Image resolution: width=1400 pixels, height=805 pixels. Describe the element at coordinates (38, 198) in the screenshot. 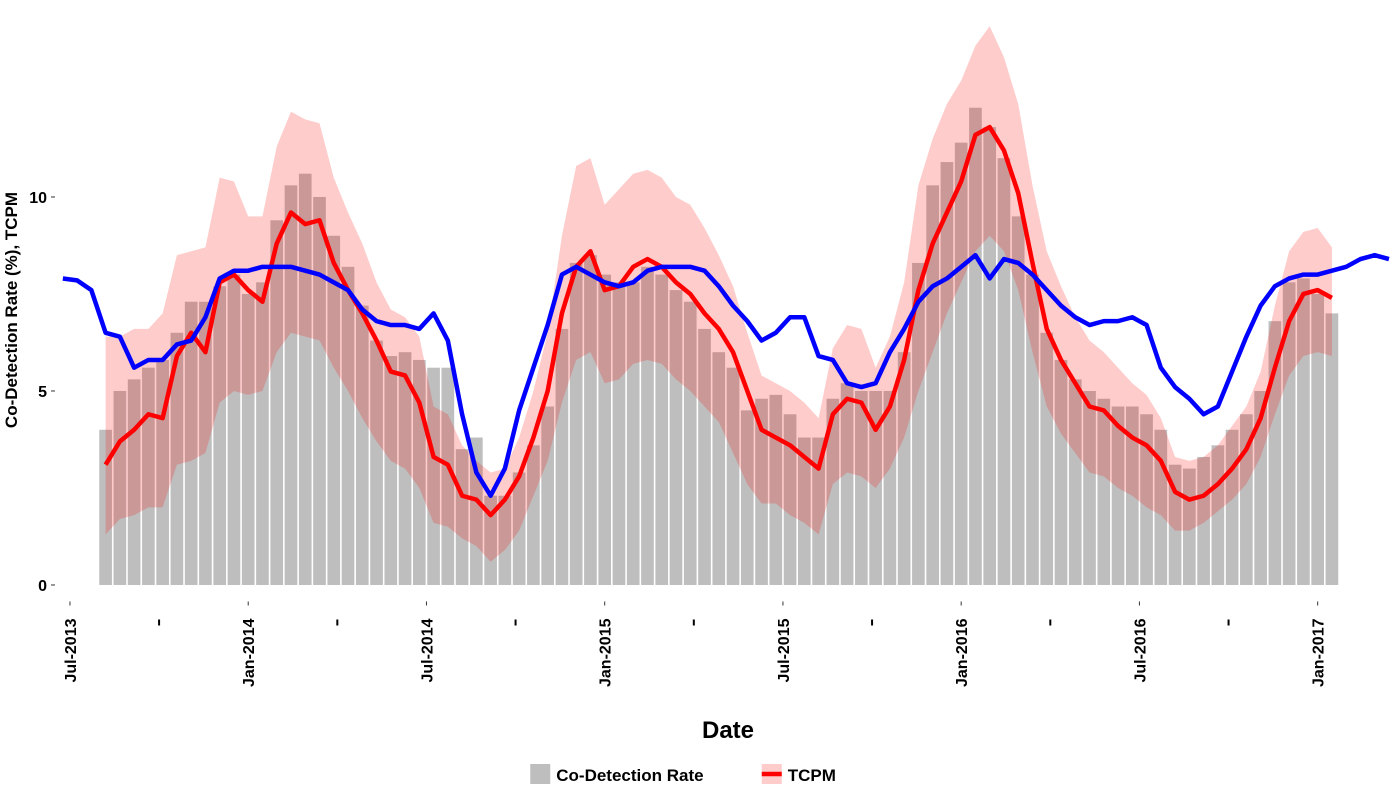

I see `y-tick-label: 10` at that location.